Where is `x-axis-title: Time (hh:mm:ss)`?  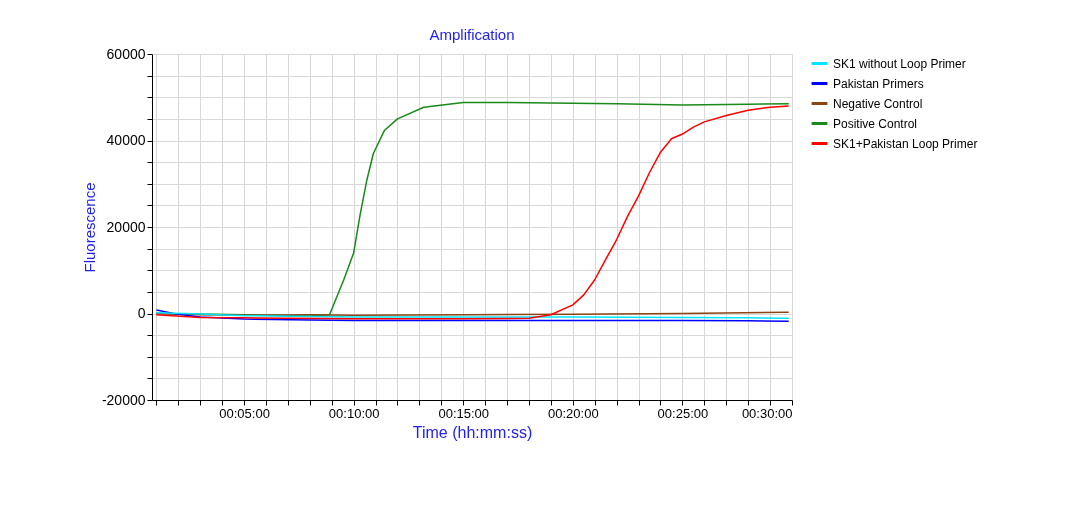
x-axis-title: Time (hh:mm:ss) is located at coordinates (472, 432).